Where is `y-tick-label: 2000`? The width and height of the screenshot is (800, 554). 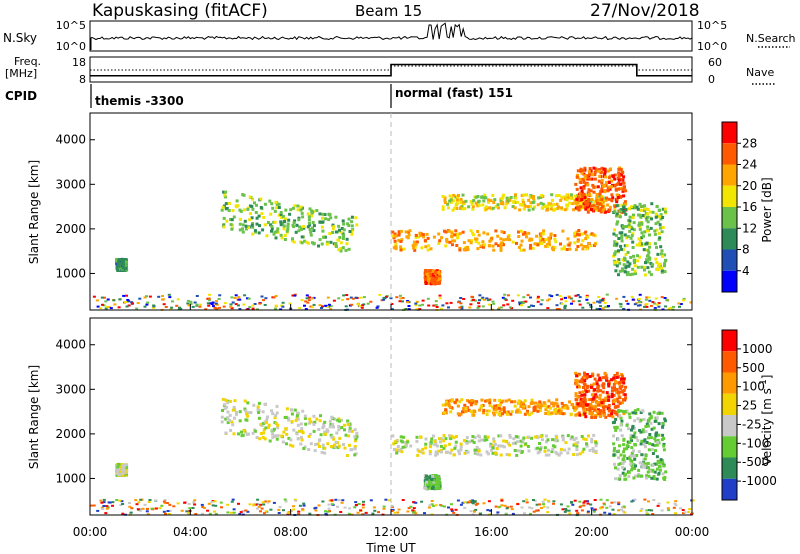
y-tick-label: 2000 is located at coordinates (70, 434).